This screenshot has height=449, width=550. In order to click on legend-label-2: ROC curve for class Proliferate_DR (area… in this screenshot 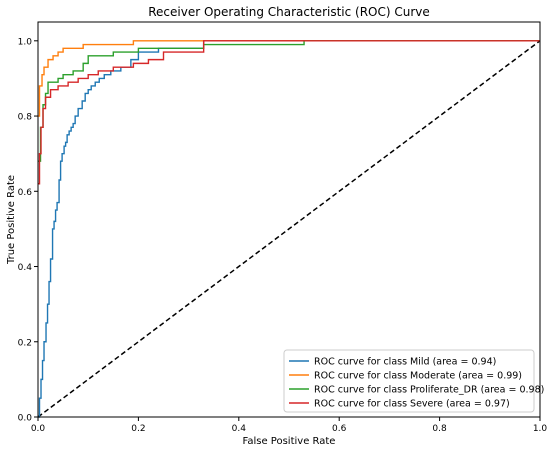, I will do `click(429, 390)`.